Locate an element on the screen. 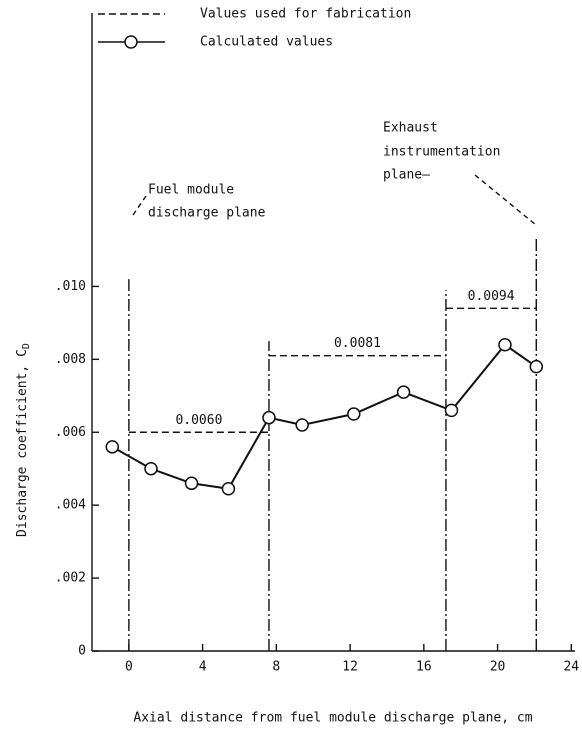  legend-label: Calculated values is located at coordinates (266, 42).